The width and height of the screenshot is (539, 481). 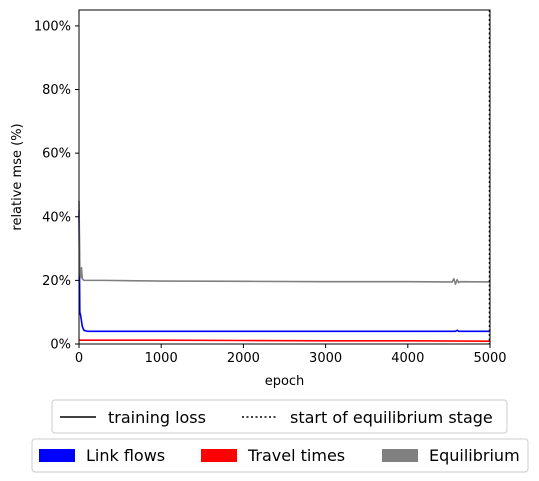 What do you see at coordinates (291, 355) in the screenshot?
I see `x-axis: 0 1000 2000 3000 4000 5000` at bounding box center [291, 355].